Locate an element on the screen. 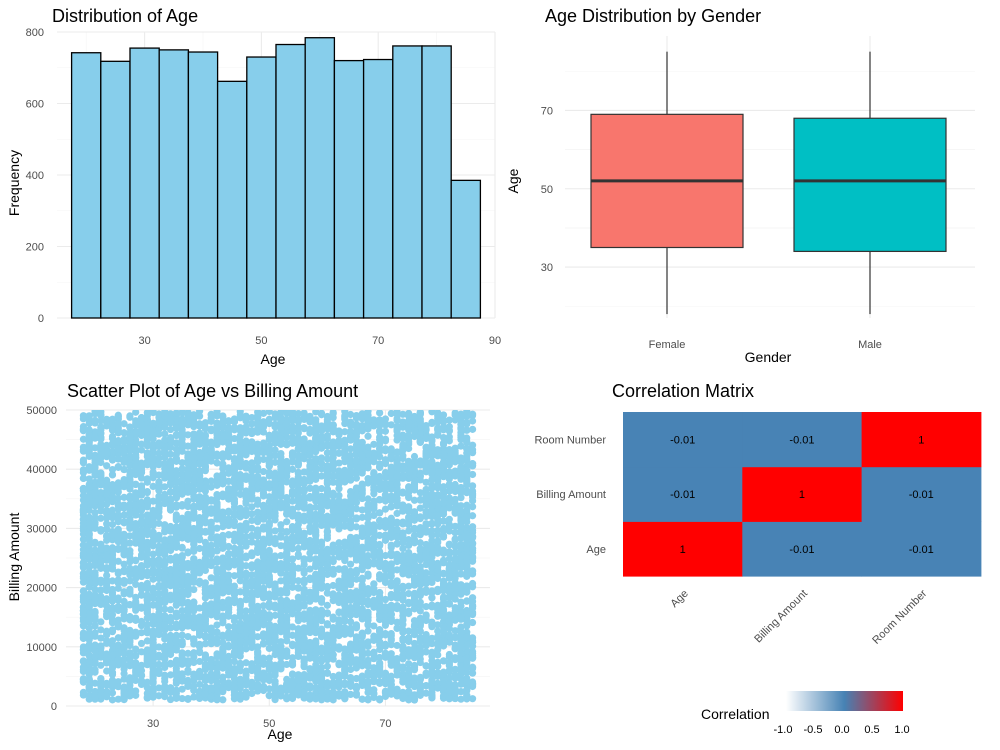 The width and height of the screenshot is (1000, 750). boxplot-x-ticks: Female Male is located at coordinates (765, 345).